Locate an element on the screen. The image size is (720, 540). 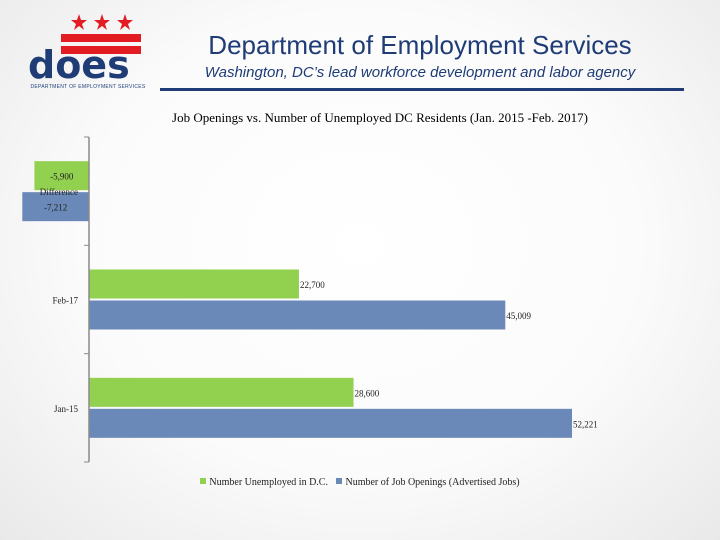
does-logo: does DEPARTMENT OF EMPLOYMENT SERVICES is located at coordinates (88, 51).